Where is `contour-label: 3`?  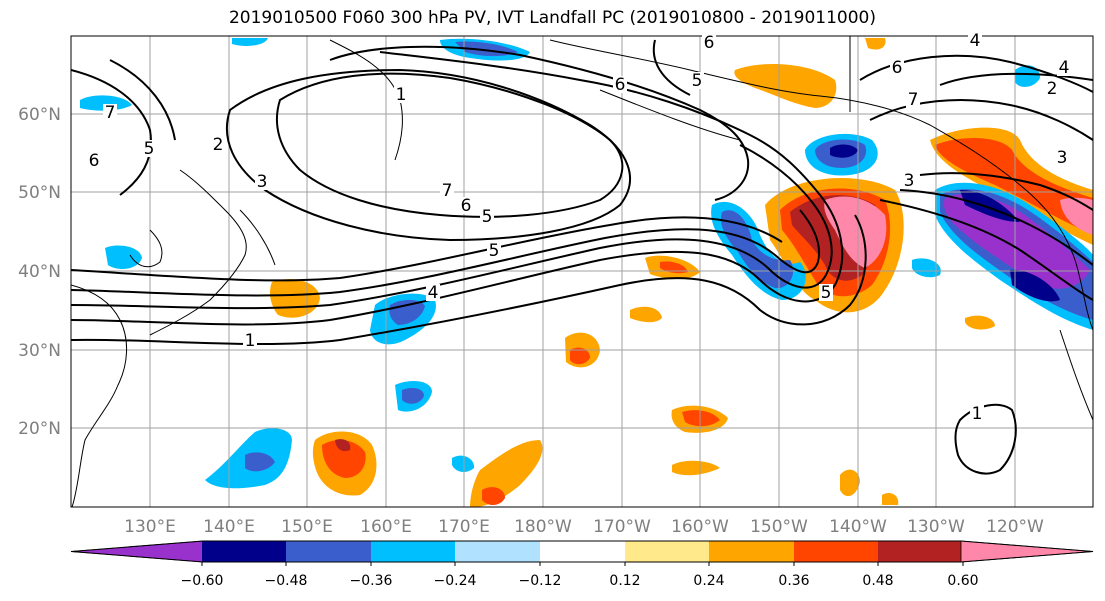 contour-label: 3 is located at coordinates (909, 181).